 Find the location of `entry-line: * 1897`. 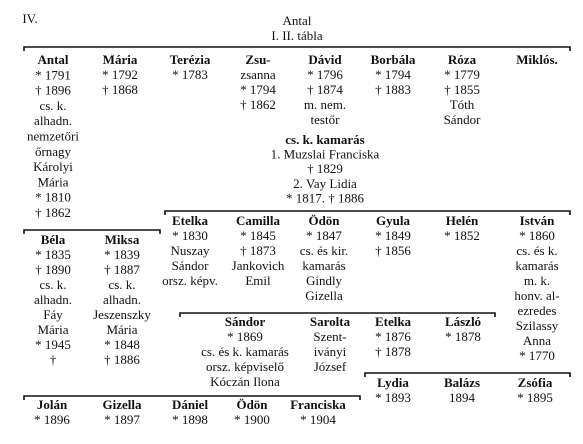

entry-line: * 1897 is located at coordinates (122, 419).